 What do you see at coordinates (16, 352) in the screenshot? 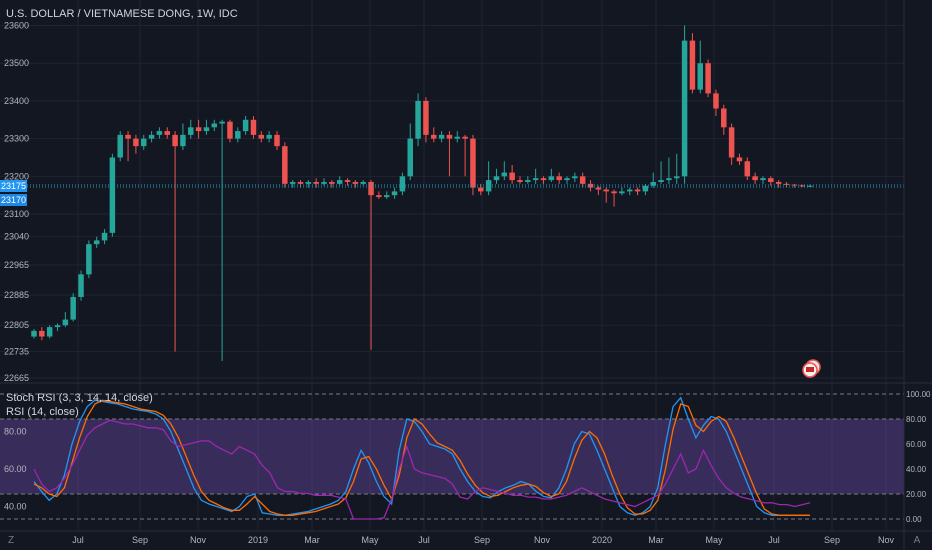
I see `price-tick-label: 22735` at bounding box center [16, 352].